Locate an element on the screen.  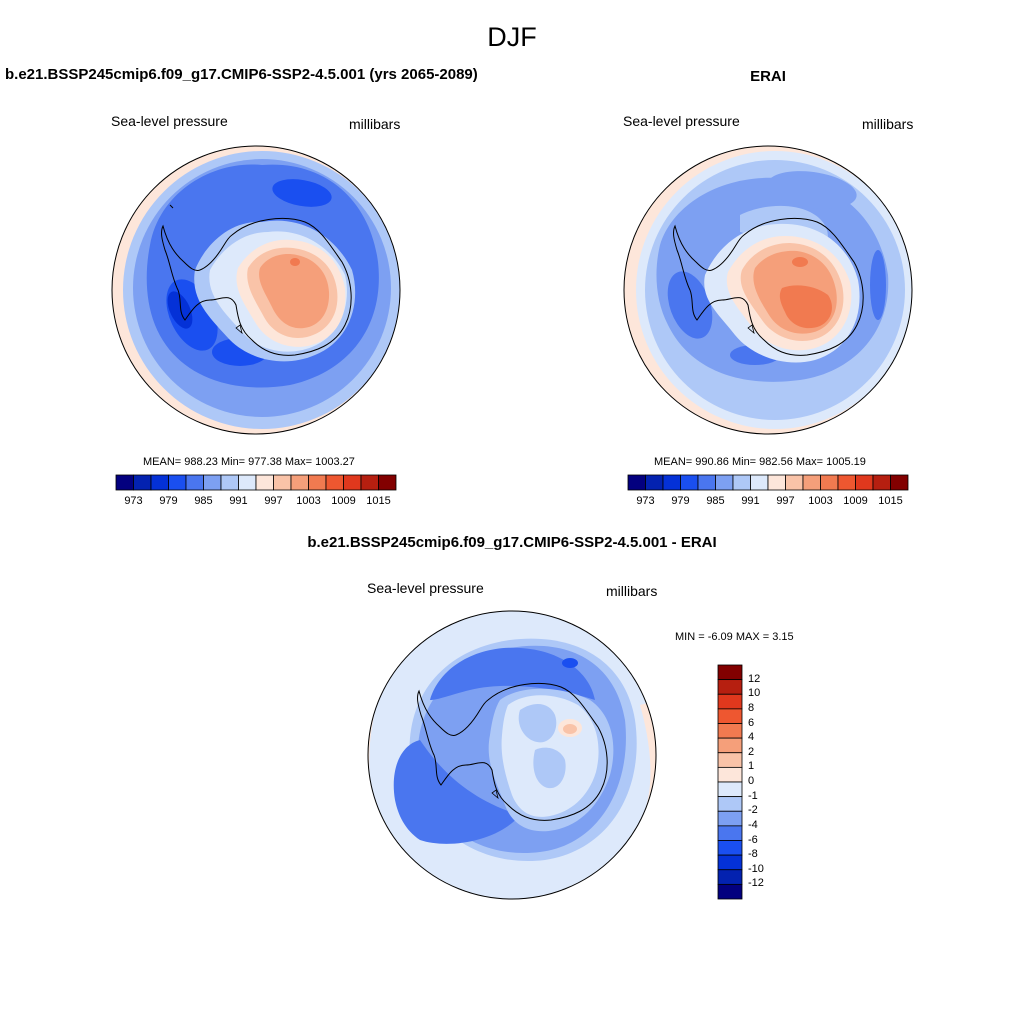
diff-colorbar-tick-label: 10 is located at coordinates (754, 693).